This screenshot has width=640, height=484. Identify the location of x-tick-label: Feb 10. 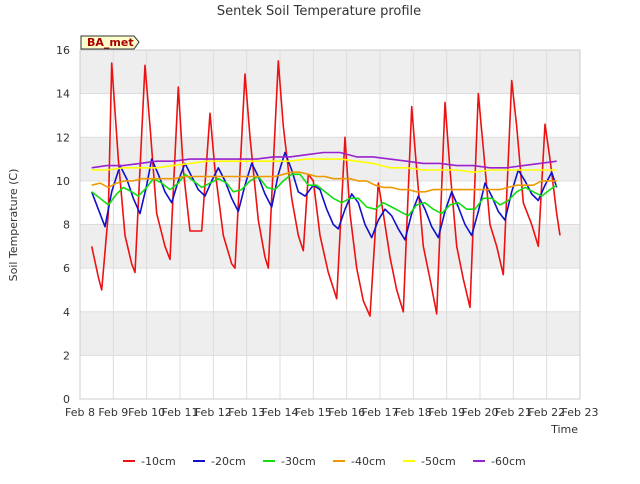
(146, 412).